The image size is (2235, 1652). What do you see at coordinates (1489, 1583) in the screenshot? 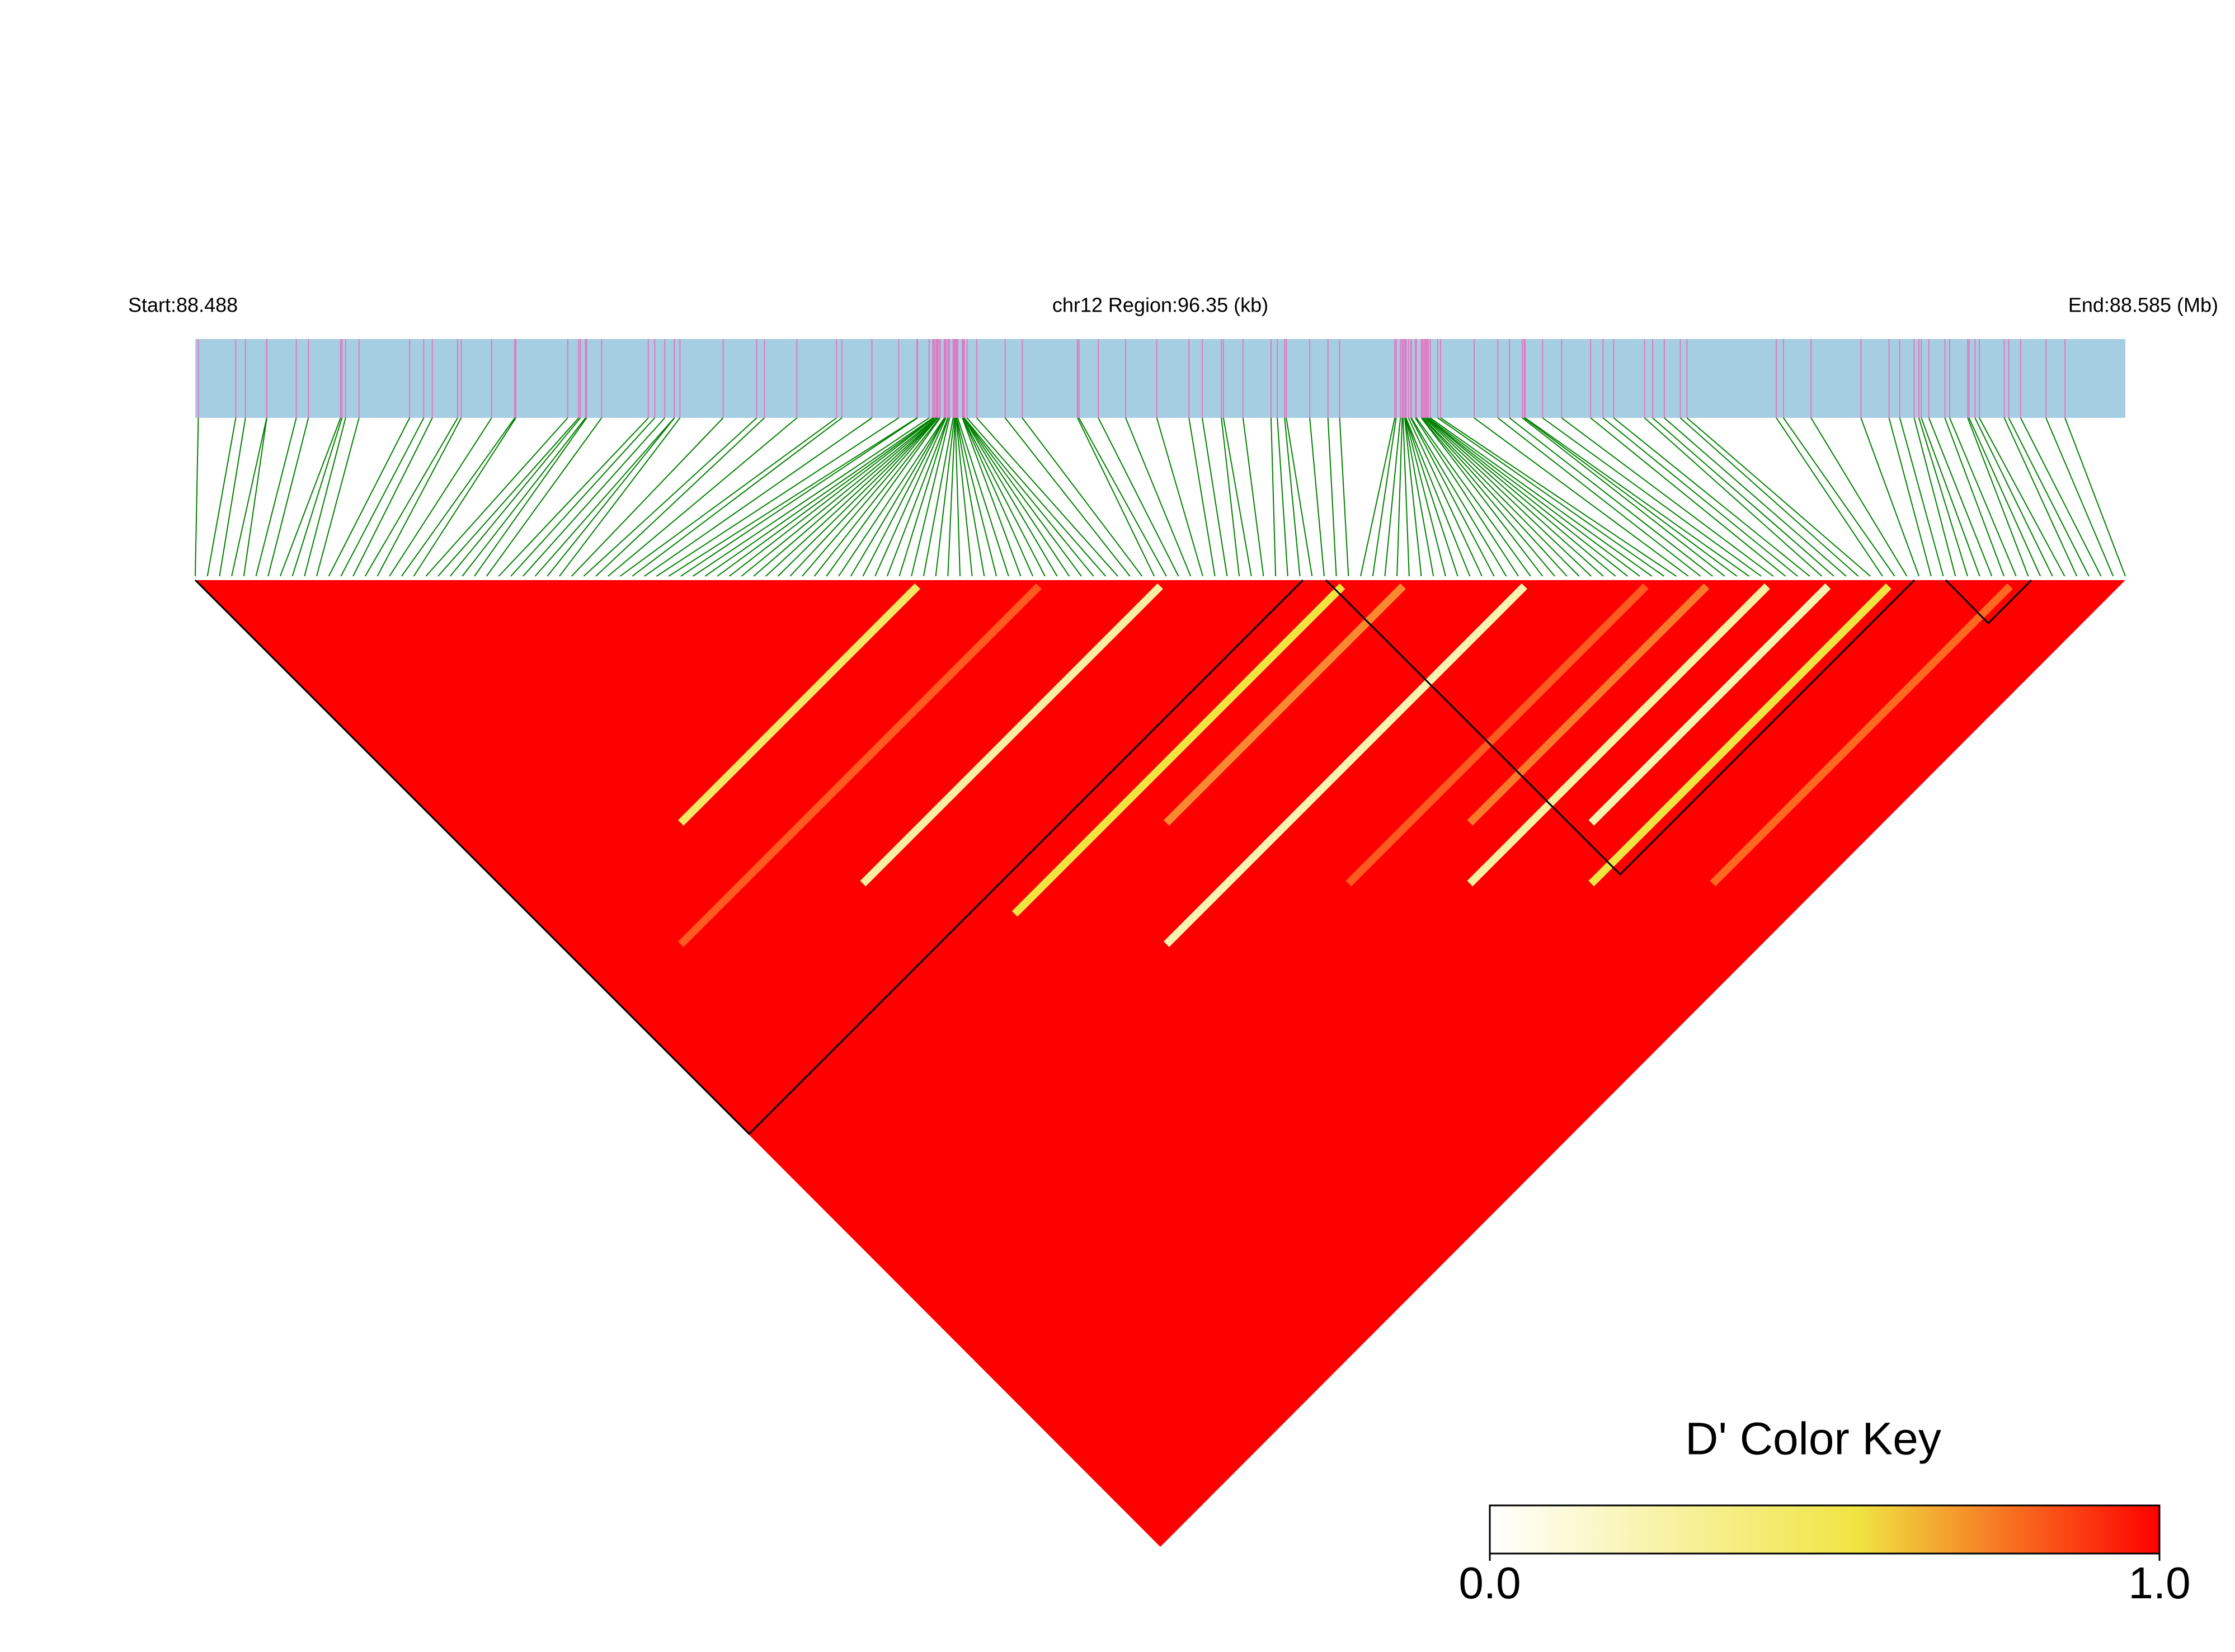
I see `color-key-tick-label: 0.0` at bounding box center [1489, 1583].